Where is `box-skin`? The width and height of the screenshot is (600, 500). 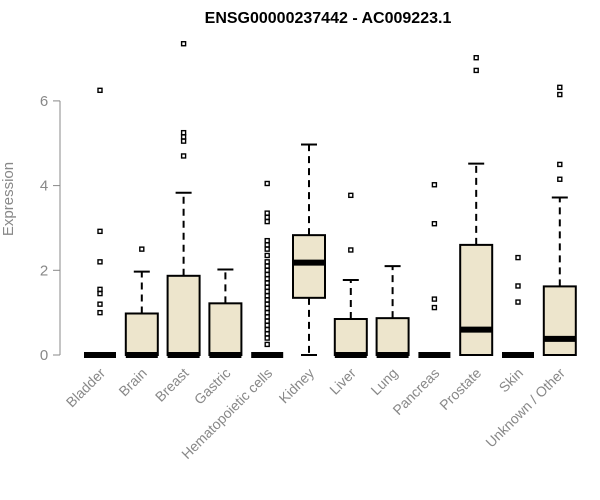 box-skin is located at coordinates (518, 306).